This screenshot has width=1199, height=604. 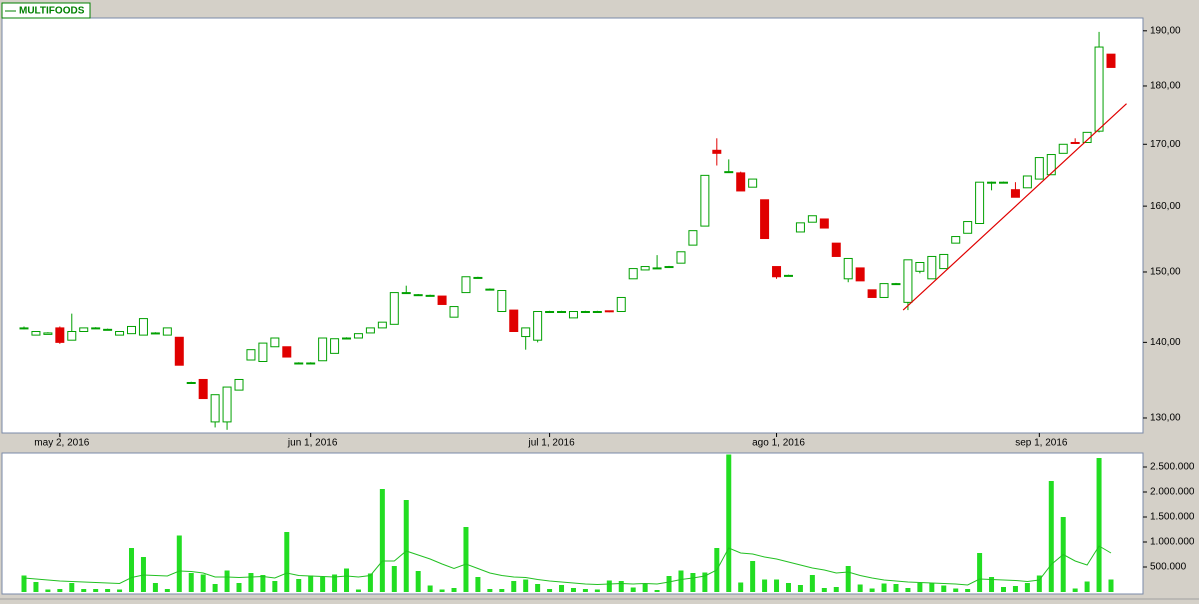 What do you see at coordinates (61, 443) in the screenshot?
I see `x-tick-label: may 2, 2016` at bounding box center [61, 443].